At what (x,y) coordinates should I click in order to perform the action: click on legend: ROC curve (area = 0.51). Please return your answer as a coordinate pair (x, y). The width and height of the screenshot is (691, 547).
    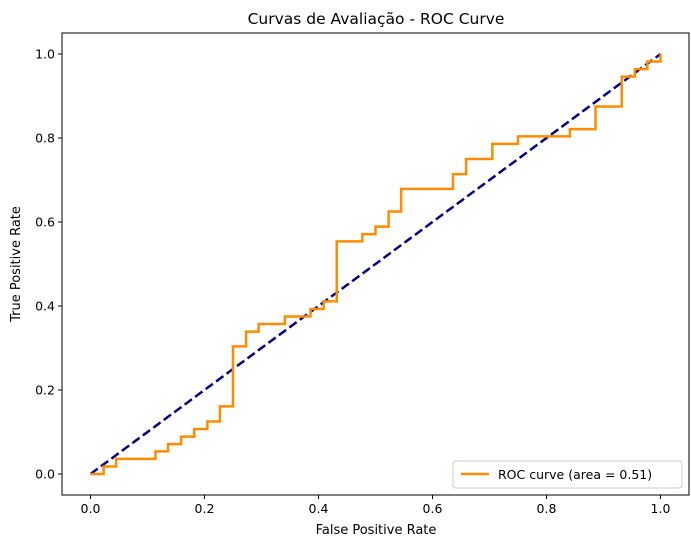
    Looking at the image, I should click on (567, 474).